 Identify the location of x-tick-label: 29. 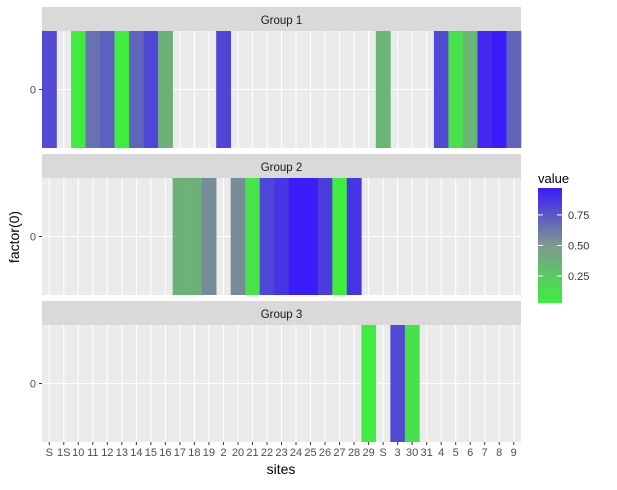
(368, 453).